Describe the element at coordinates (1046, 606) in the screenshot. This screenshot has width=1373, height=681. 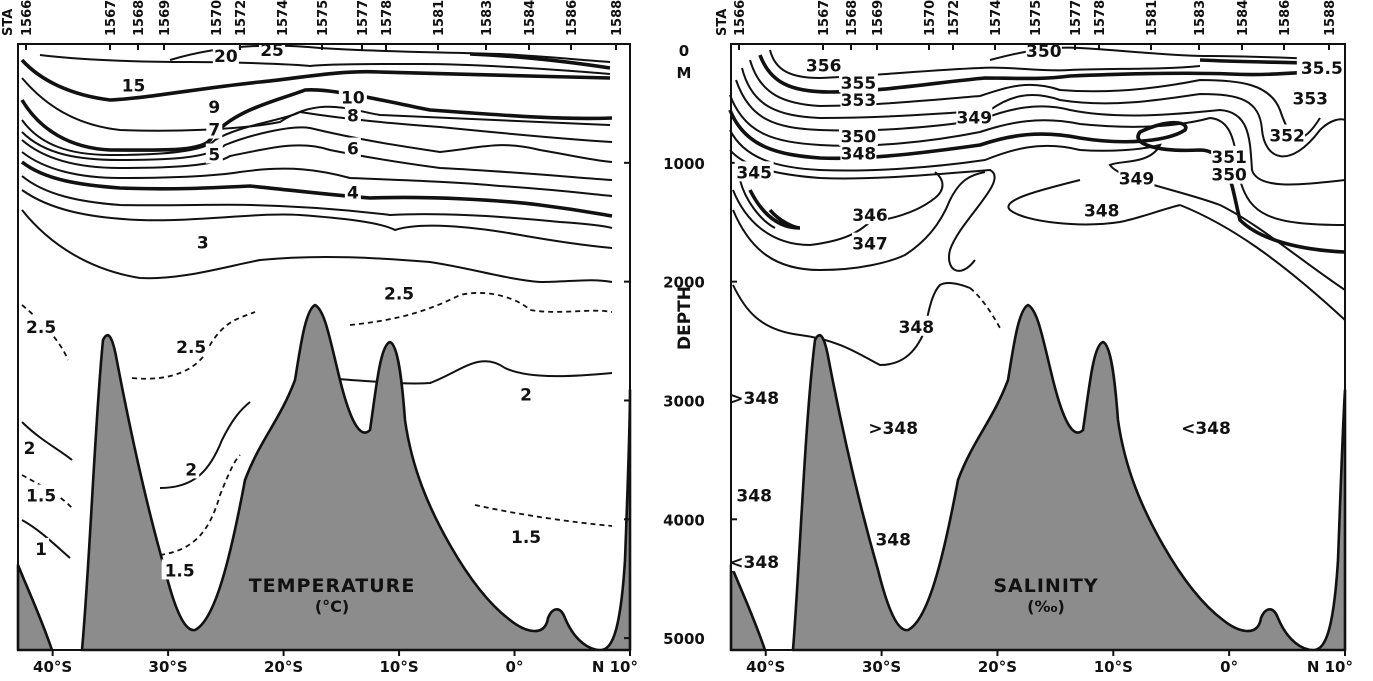
I see `salinity-unit: (‰)` at that location.